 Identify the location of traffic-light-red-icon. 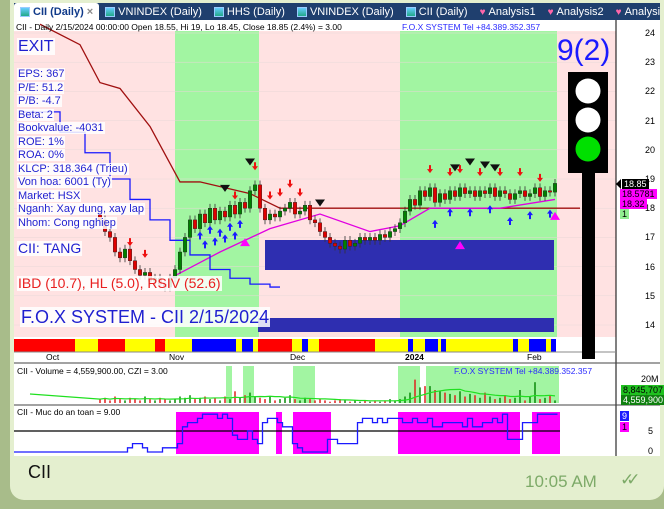
(588, 91).